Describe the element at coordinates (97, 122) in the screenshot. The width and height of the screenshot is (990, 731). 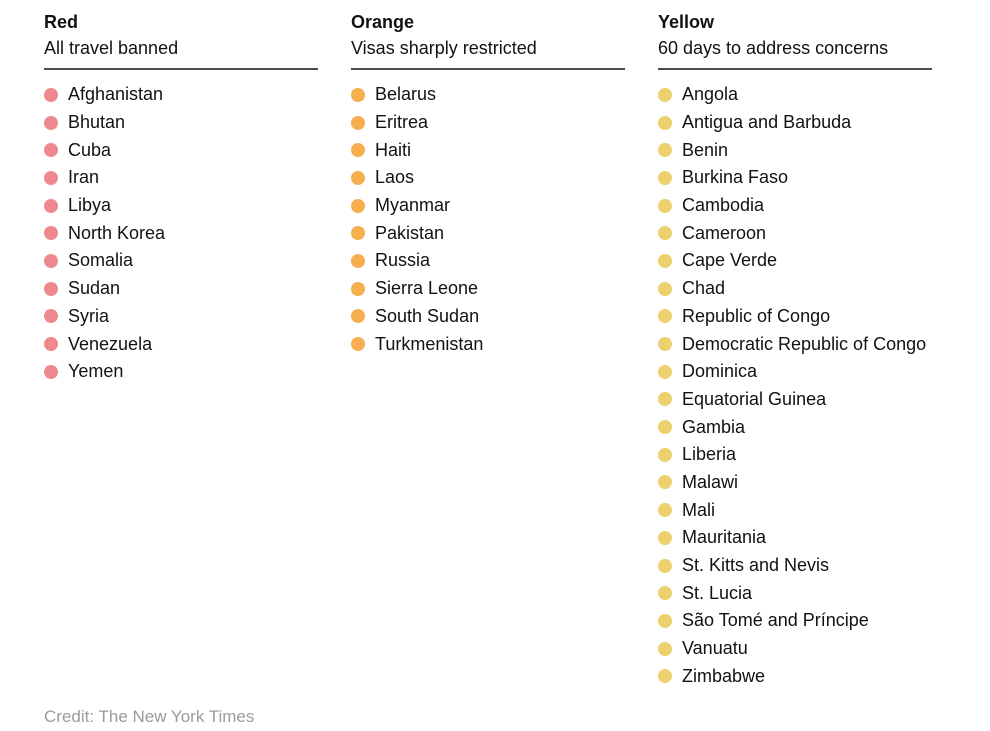
I see `country-label: Bhutan` at that location.